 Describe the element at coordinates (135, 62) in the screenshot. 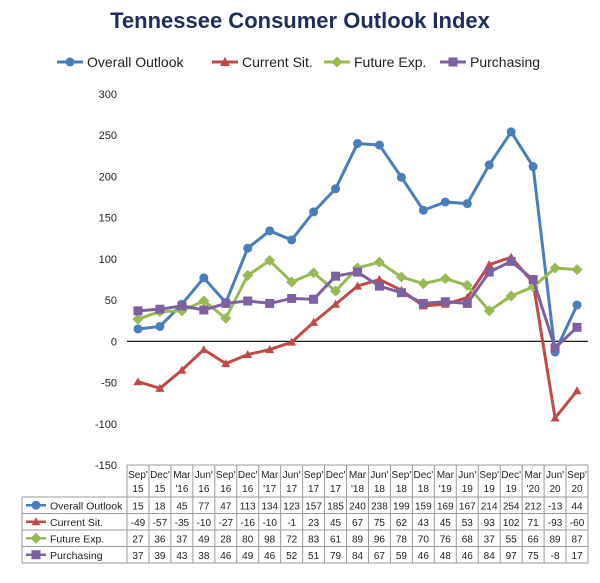

I see `legend-label: Overall Outlook` at that location.